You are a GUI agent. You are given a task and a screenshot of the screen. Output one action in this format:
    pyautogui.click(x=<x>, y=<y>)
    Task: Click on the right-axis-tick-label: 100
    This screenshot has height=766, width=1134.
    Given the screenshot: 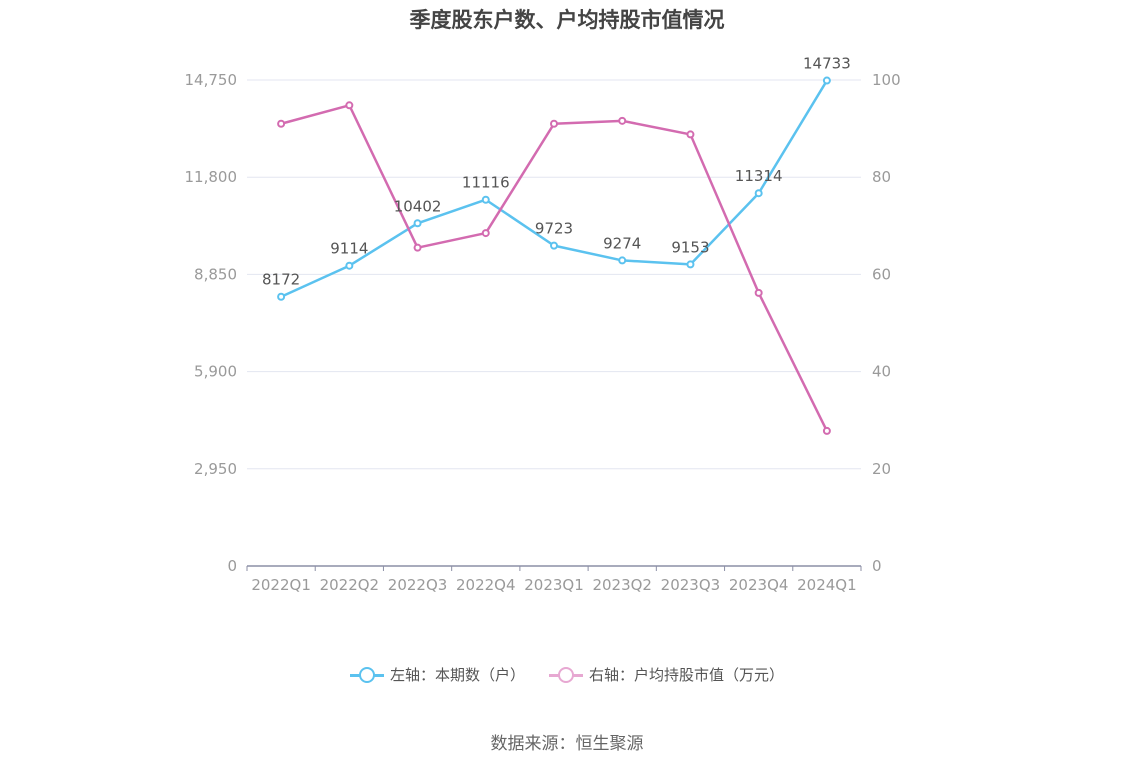 What is the action you would take?
    pyautogui.click(x=886, y=80)
    